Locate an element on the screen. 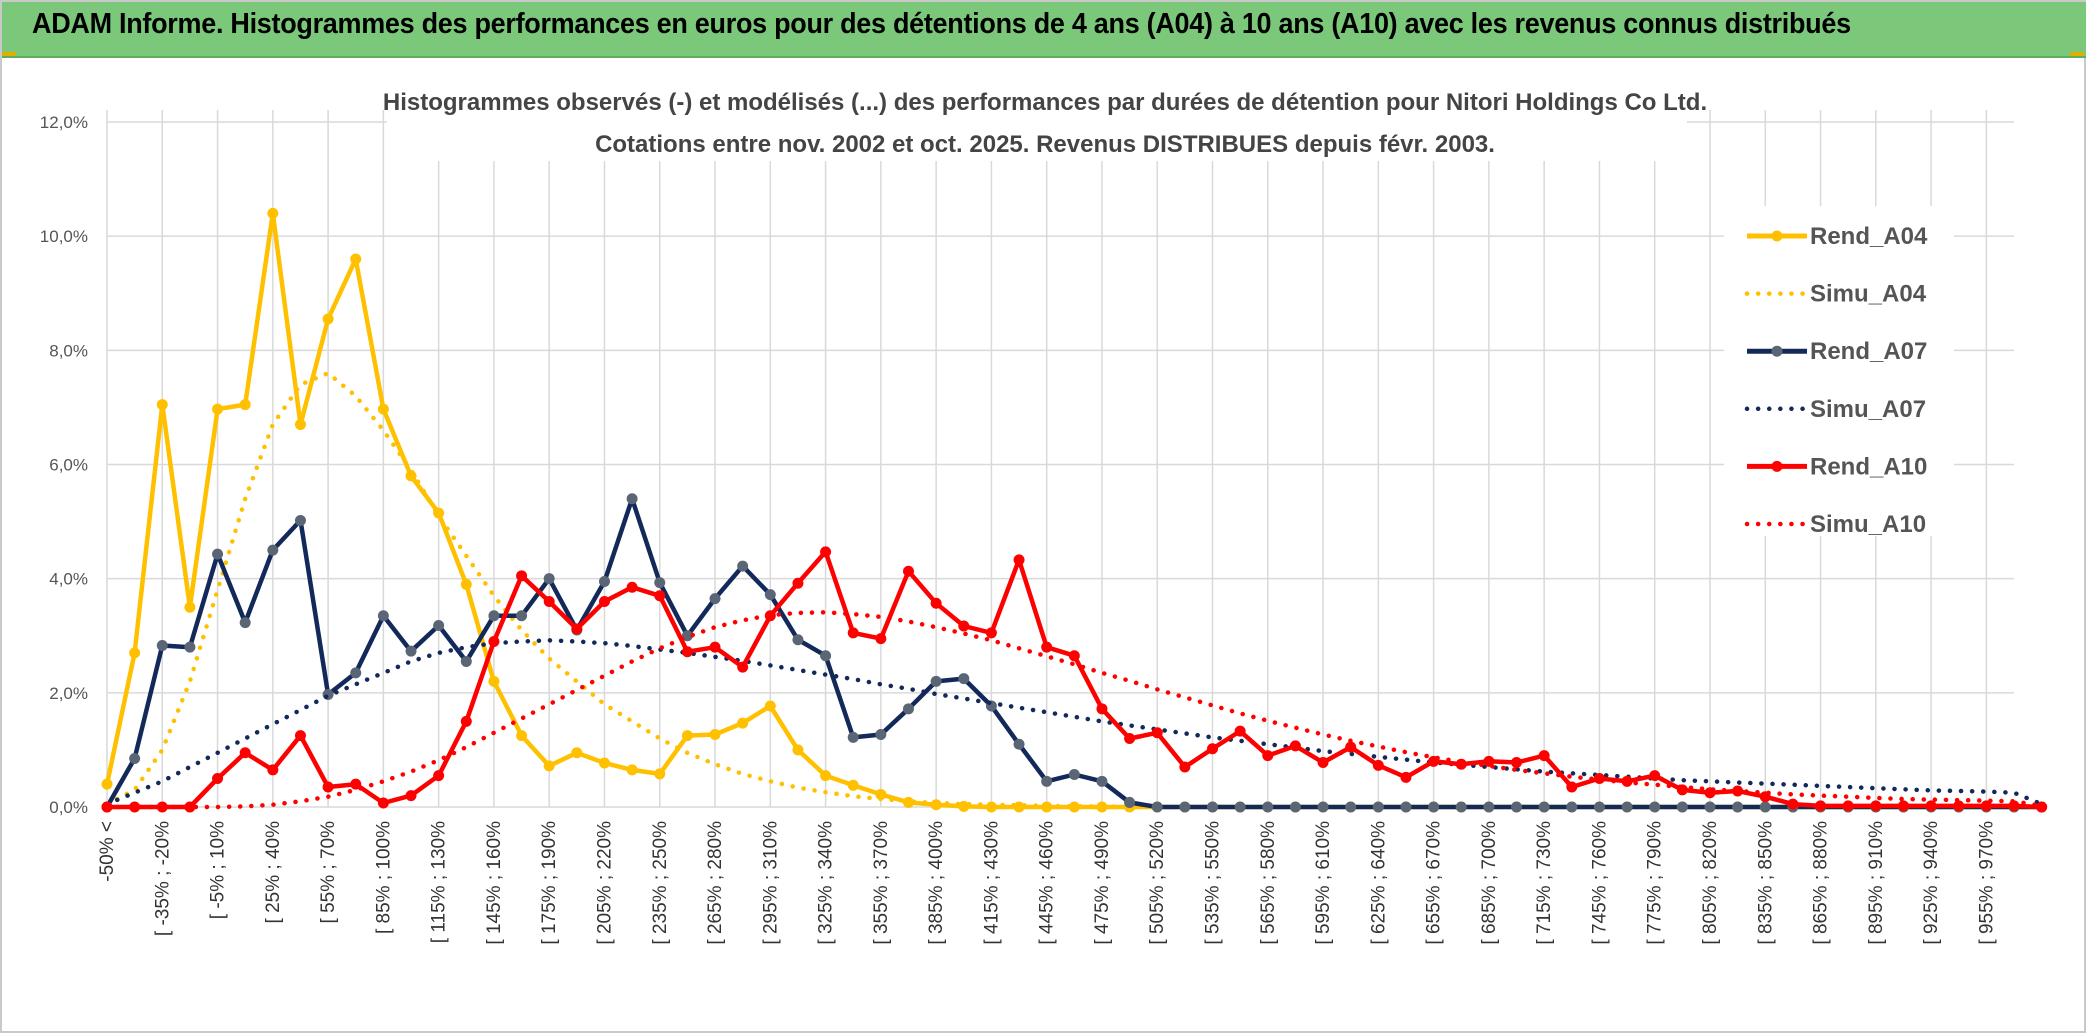 This screenshot has width=2086, height=1035. x-tick-label: [ 85% ; 100% is located at coordinates (383, 877).